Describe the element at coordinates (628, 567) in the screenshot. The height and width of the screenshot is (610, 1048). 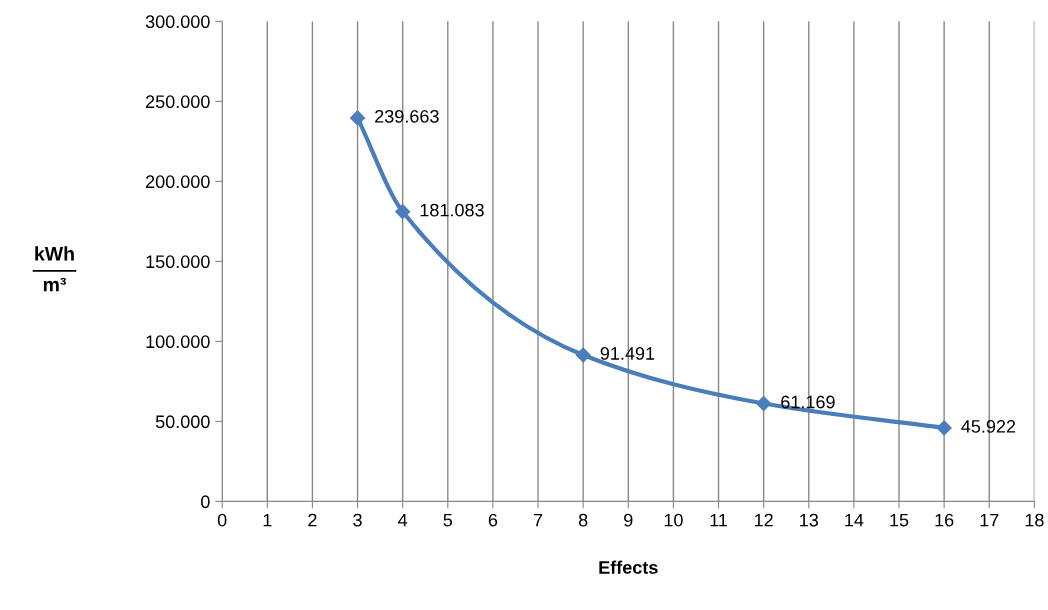
I see `x-axis-title: Effects` at that location.